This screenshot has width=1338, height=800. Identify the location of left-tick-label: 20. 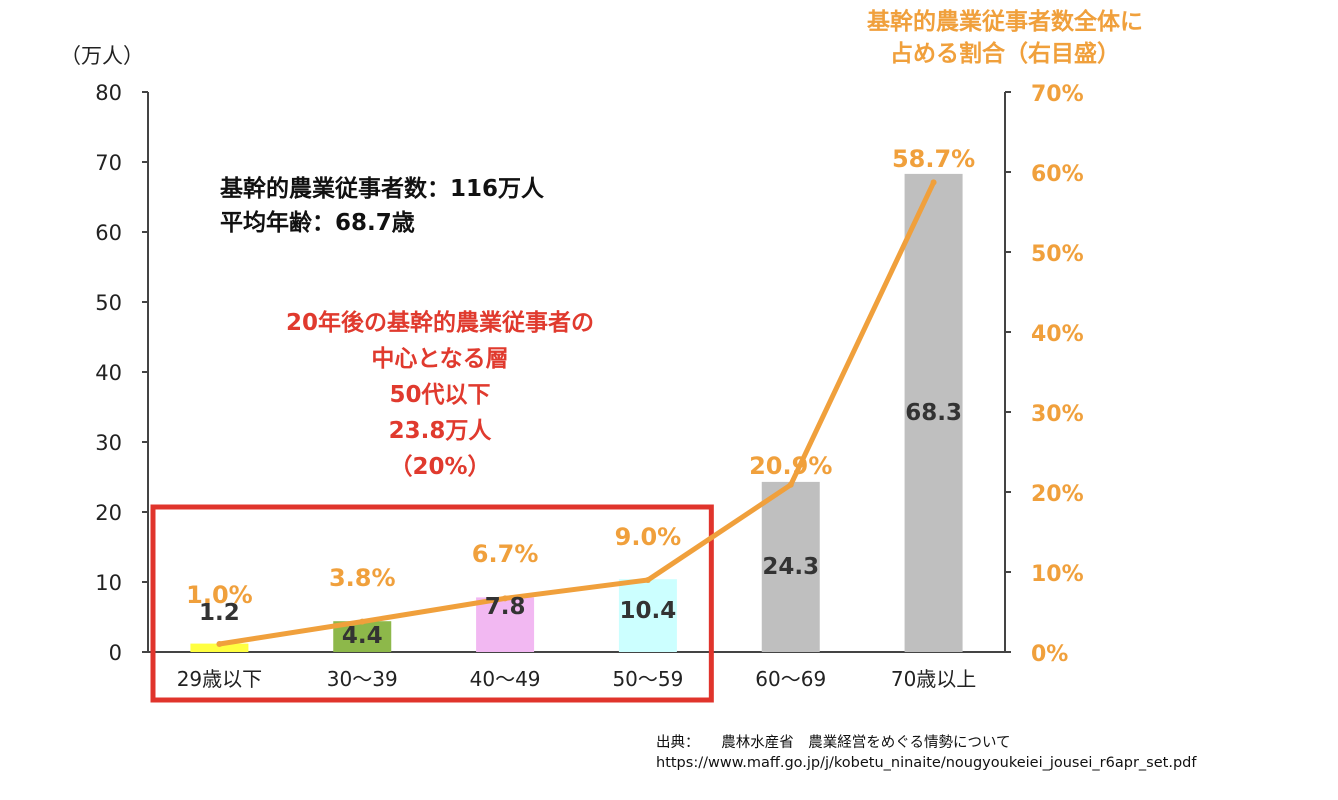
(108, 513).